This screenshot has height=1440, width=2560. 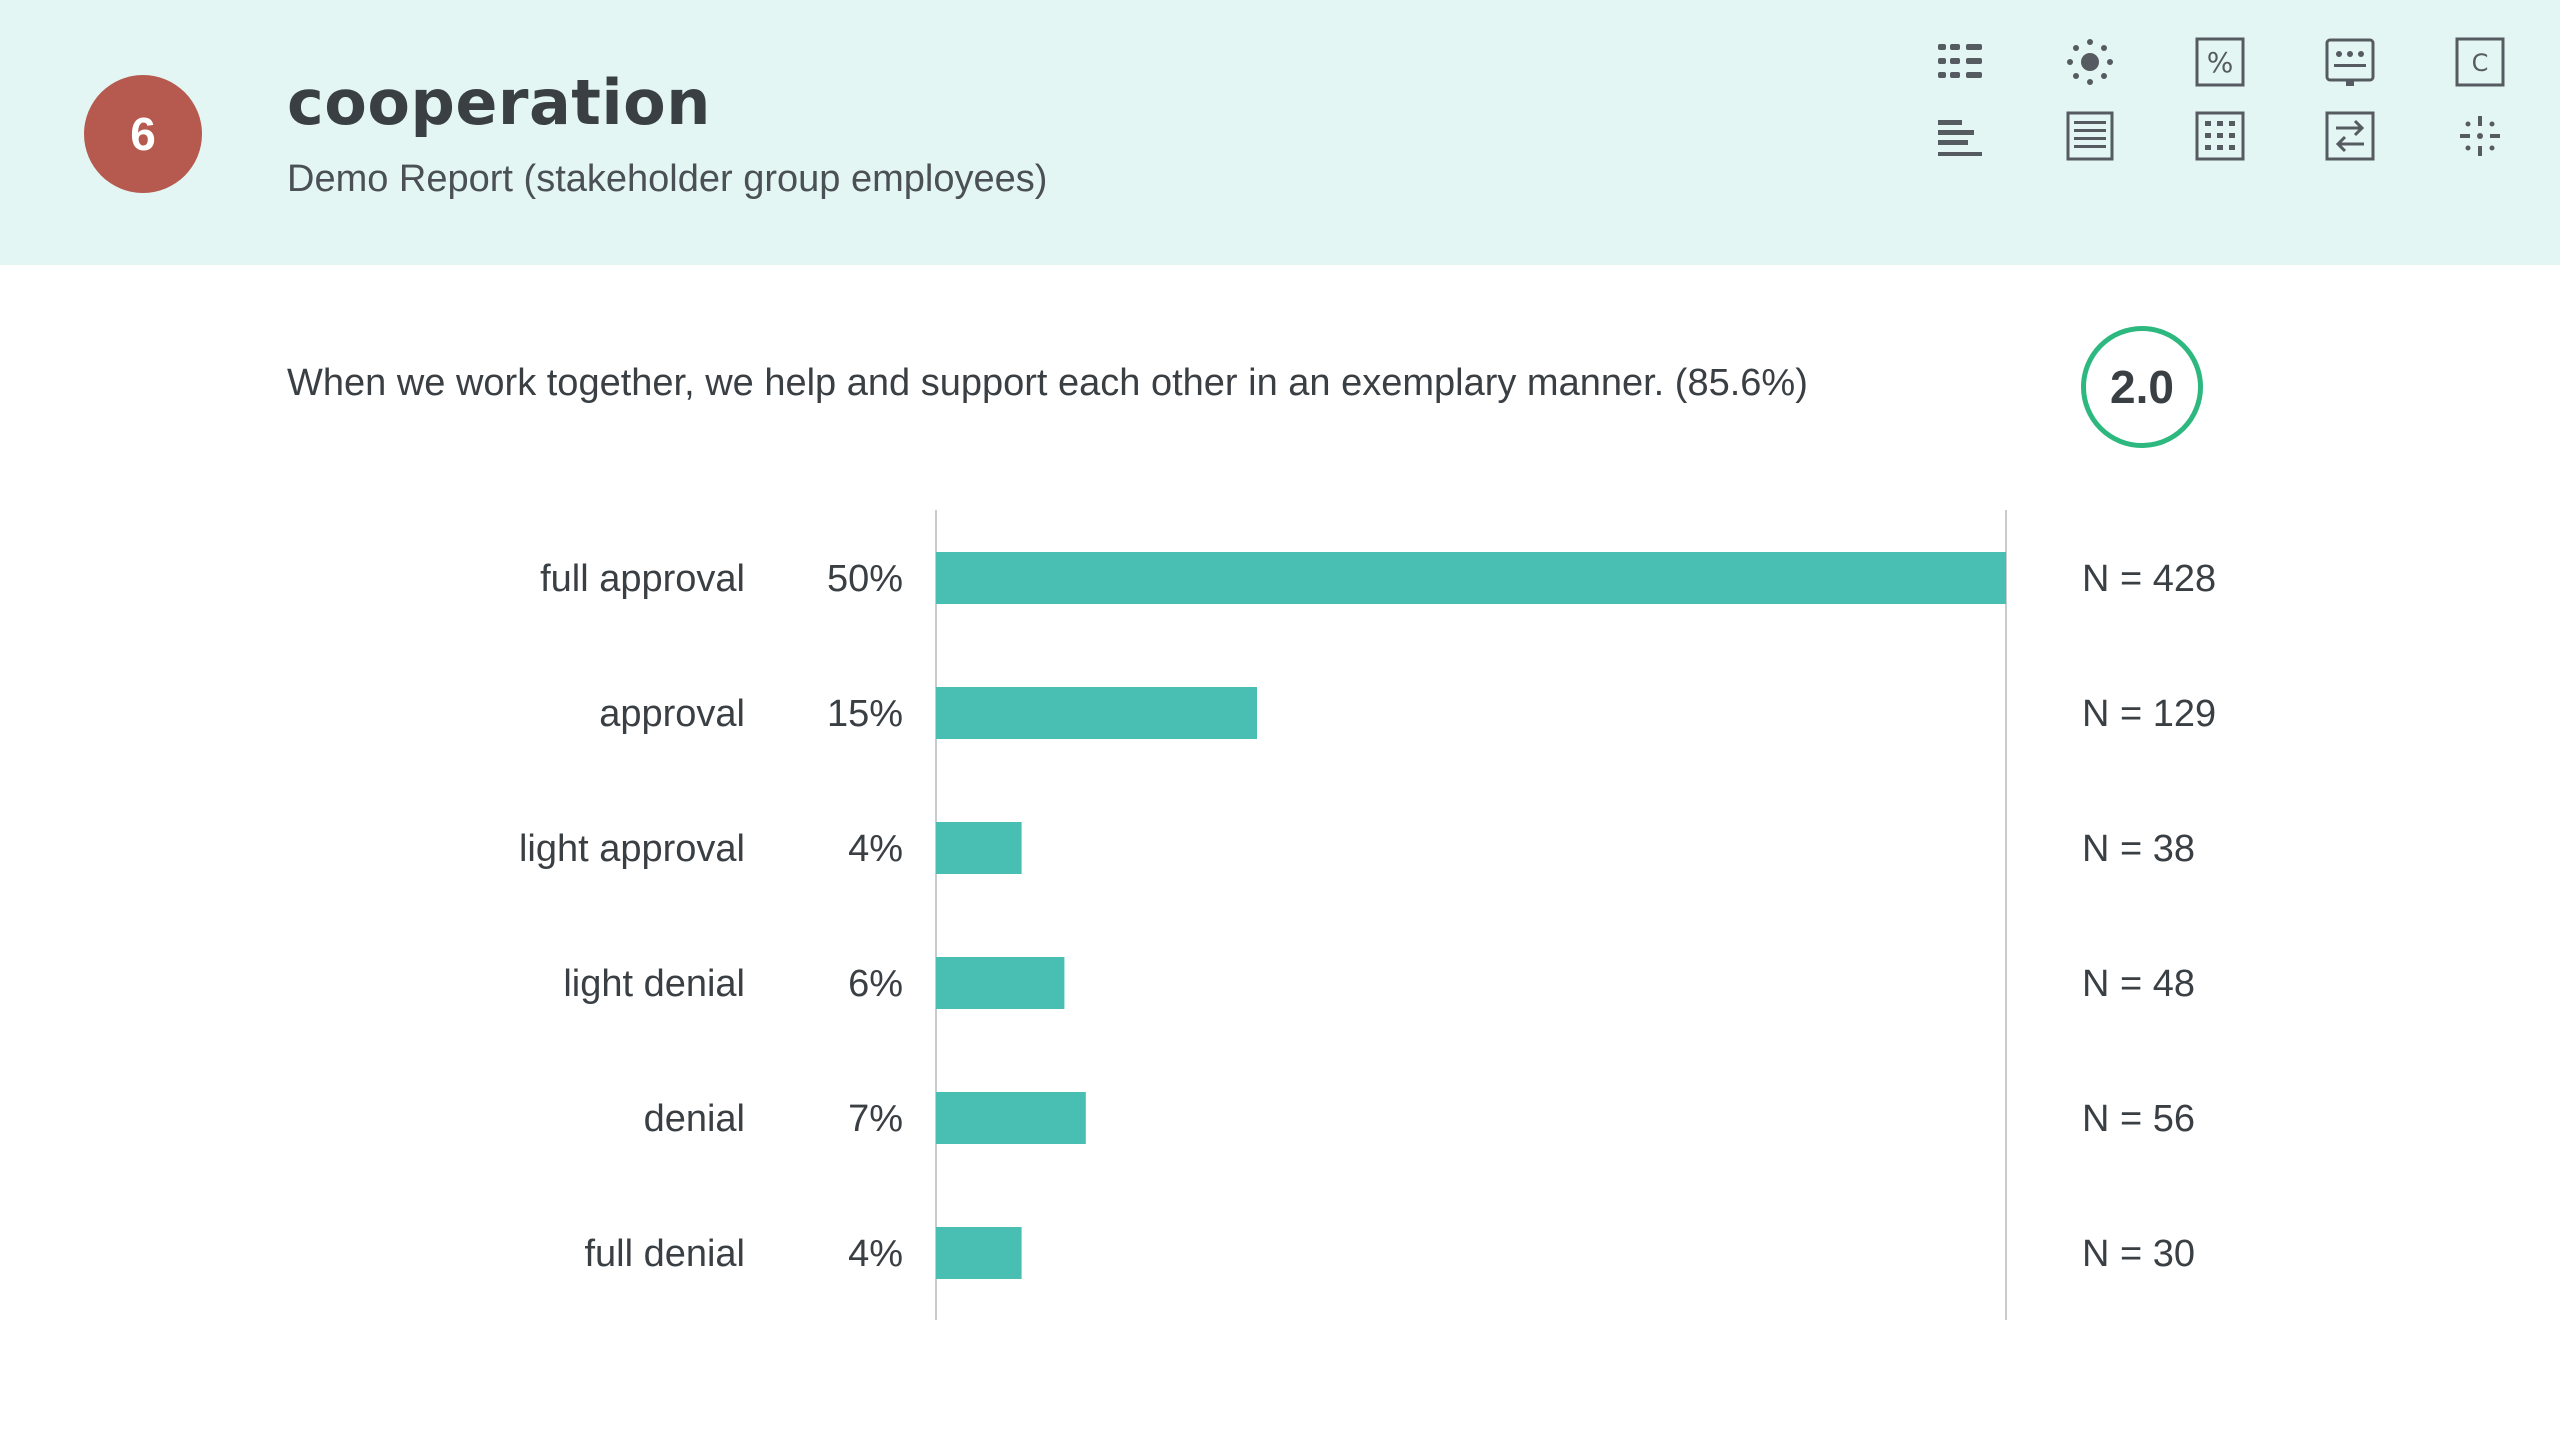 I want to click on count-label: N = 48, so click(x=2138, y=984).